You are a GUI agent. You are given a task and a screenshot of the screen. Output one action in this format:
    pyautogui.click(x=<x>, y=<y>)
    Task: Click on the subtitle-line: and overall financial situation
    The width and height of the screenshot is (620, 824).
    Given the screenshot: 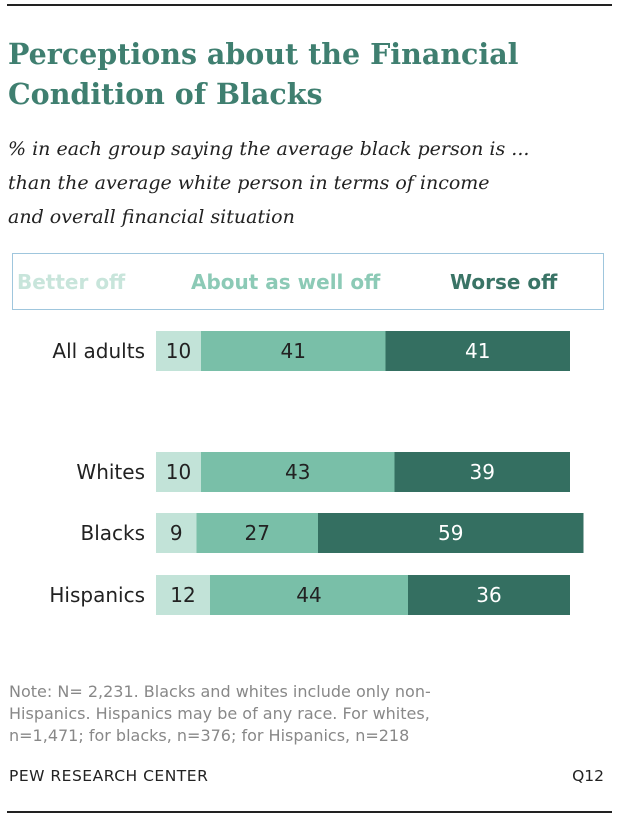 What is the action you would take?
    pyautogui.click(x=151, y=217)
    